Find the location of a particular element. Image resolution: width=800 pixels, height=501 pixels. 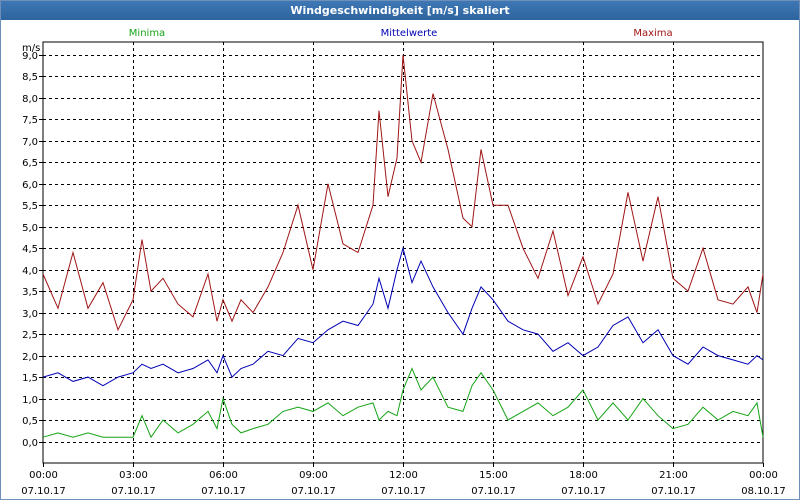

y-axis-unit-label: m/s is located at coordinates (31, 48).